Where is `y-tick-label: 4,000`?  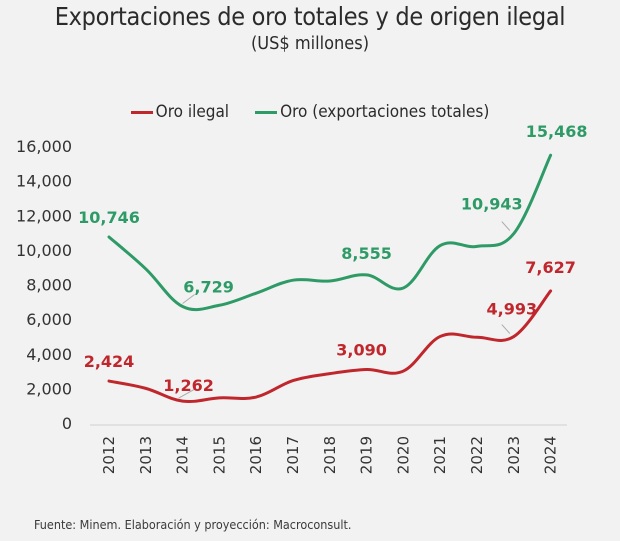
y-tick-label: 4,000 is located at coordinates (49, 354).